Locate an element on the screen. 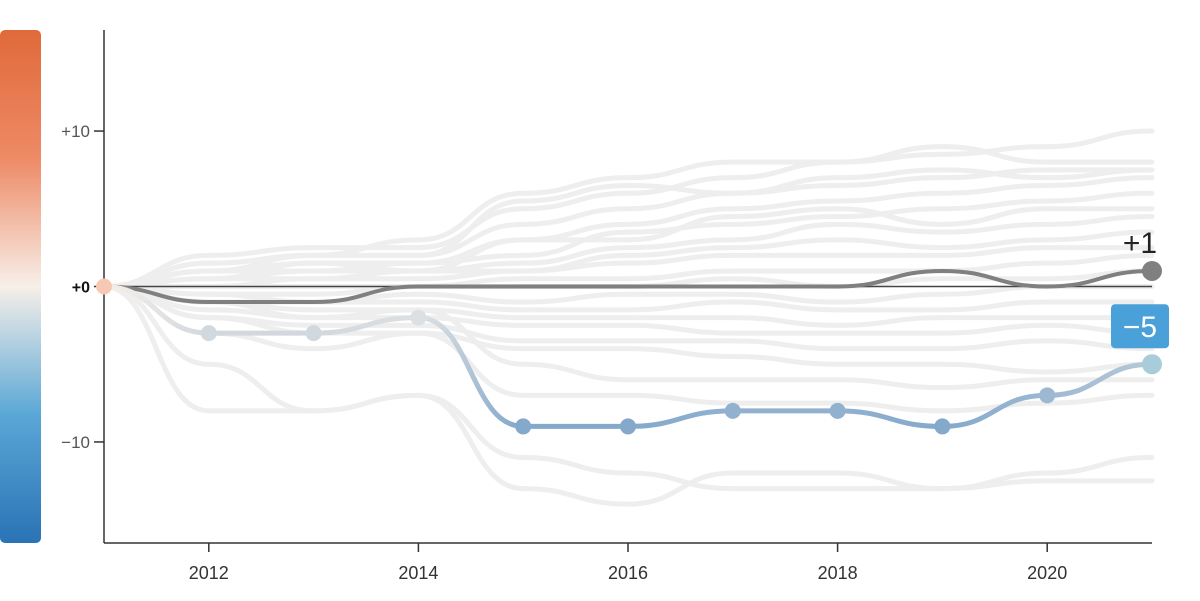 Image resolution: width=1200 pixels, height=601 pixels. blue-series-end-badge is located at coordinates (1140, 326).